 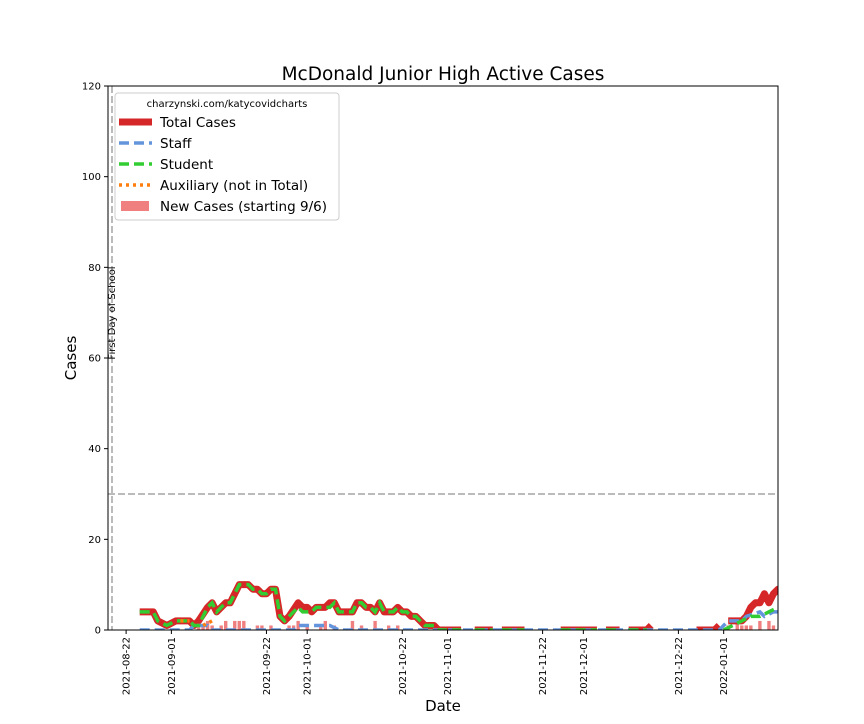 What do you see at coordinates (724, 666) in the screenshot?
I see `x-tick-label: 2022-01-01` at bounding box center [724, 666].